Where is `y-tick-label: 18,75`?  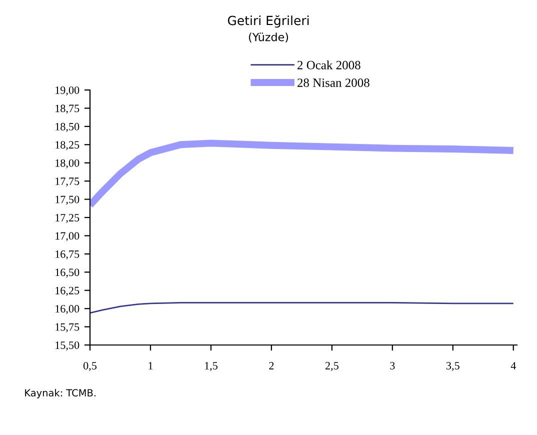
y-tick-label: 18,75 is located at coordinates (68, 109).